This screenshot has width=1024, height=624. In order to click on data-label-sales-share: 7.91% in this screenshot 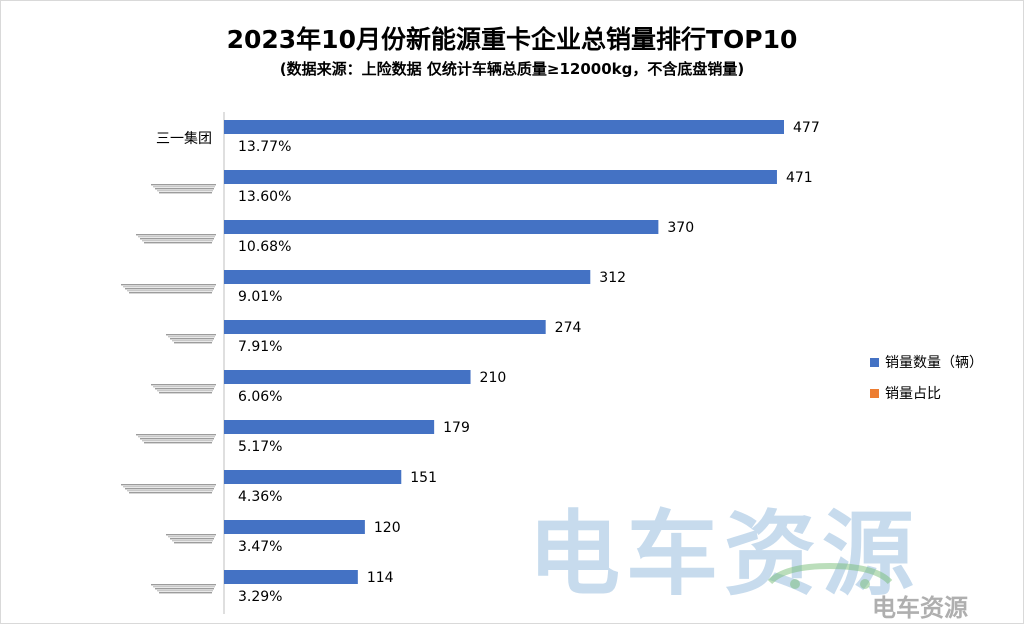, I will do `click(260, 347)`.